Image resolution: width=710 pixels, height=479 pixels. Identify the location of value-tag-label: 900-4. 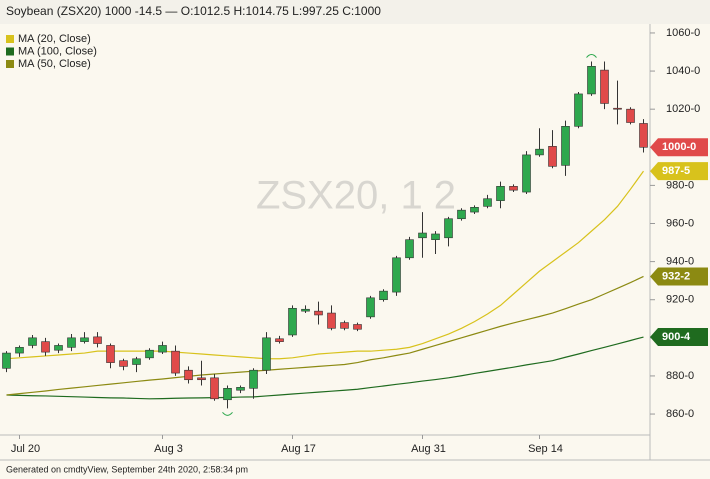
(676, 337).